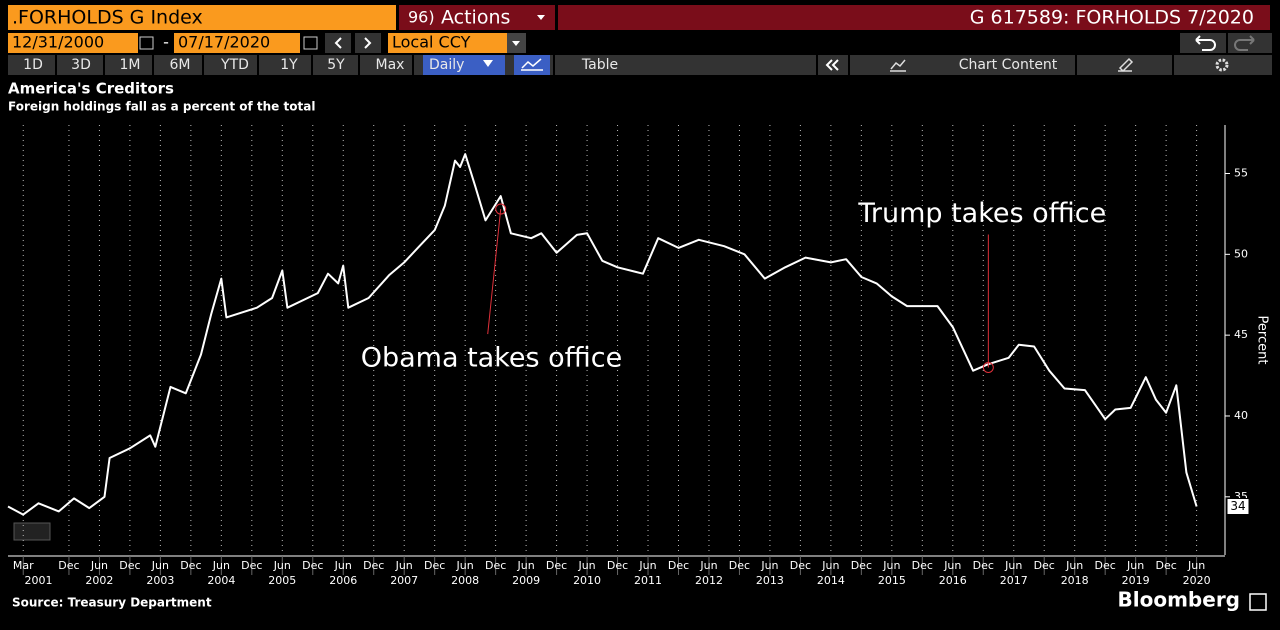 The image size is (1280, 630). Describe the element at coordinates (81, 65) in the screenshot. I see `range-button: 3D` at that location.